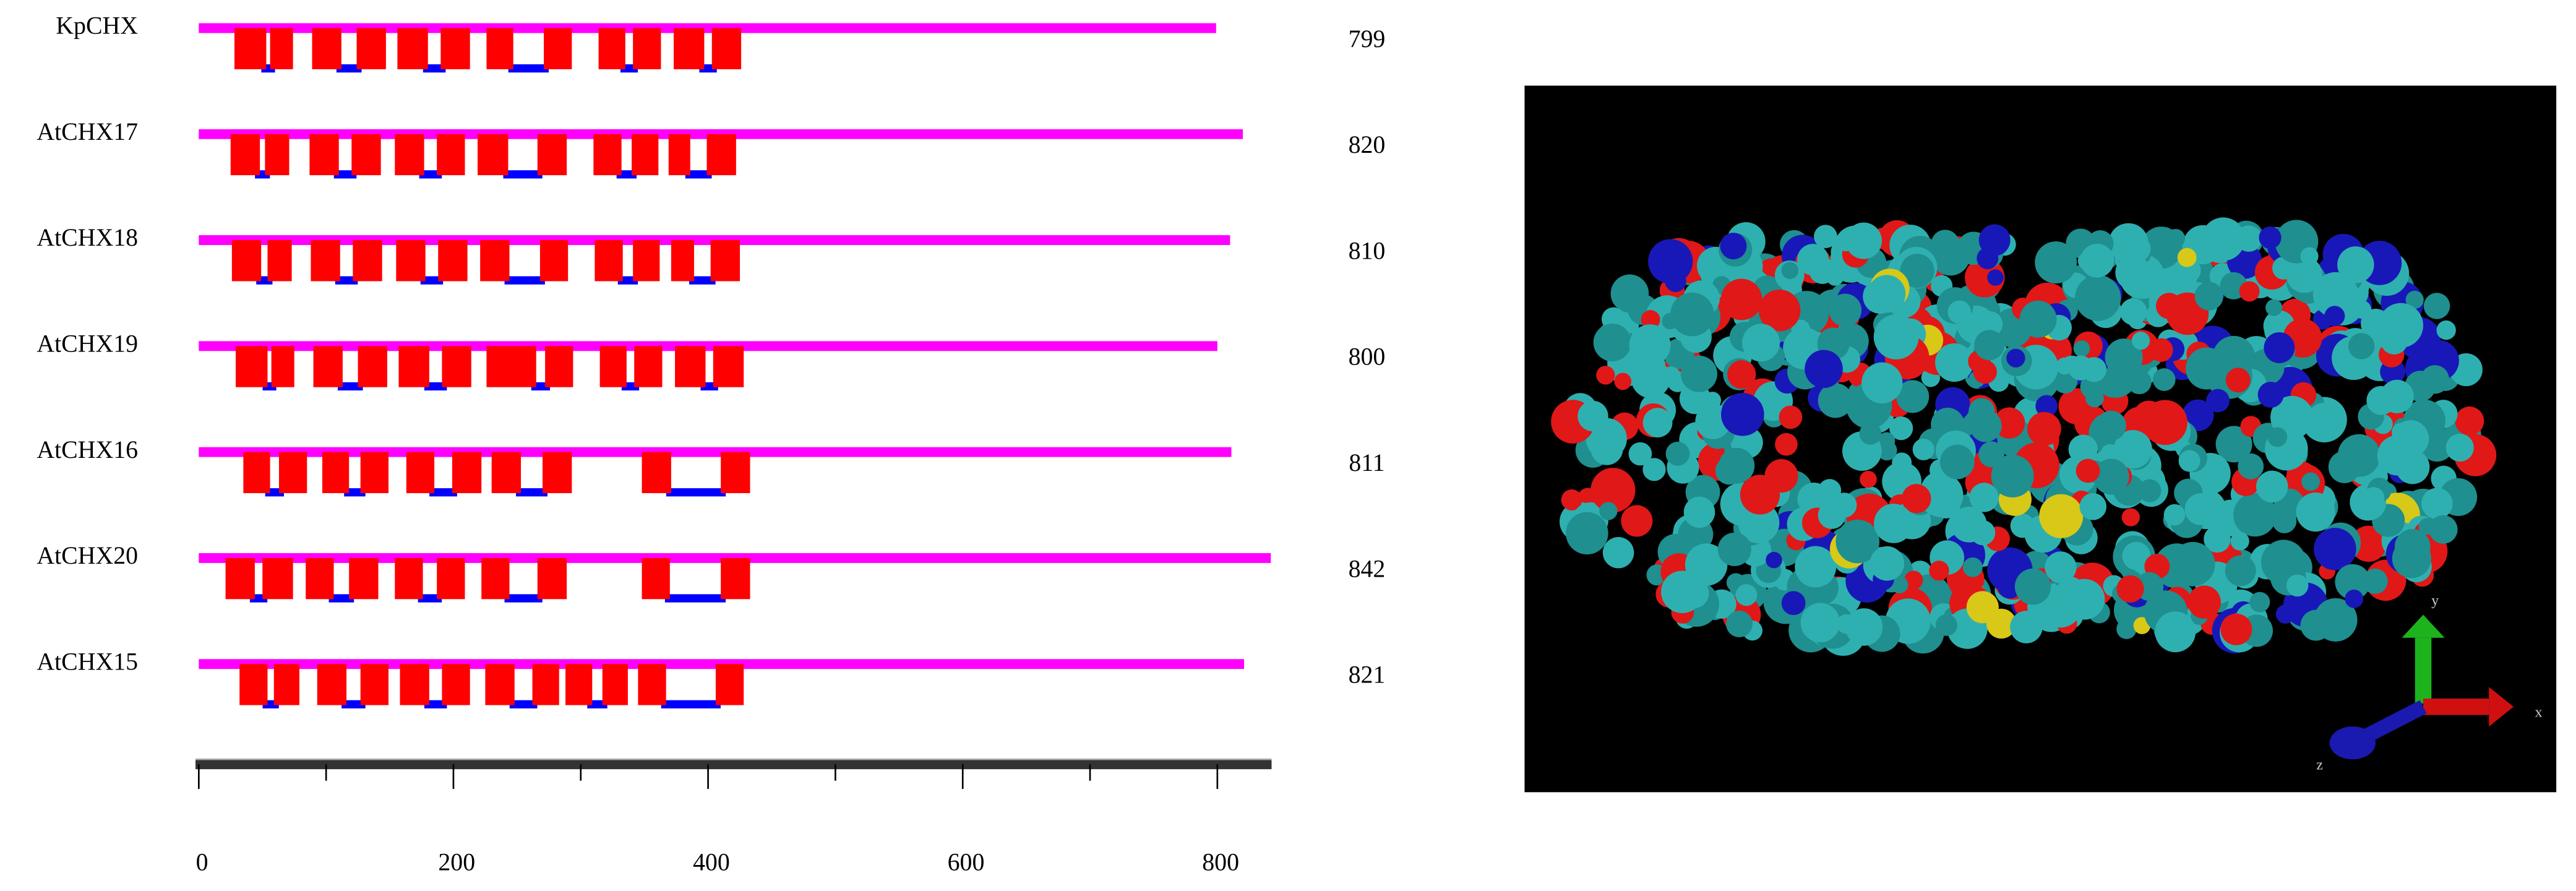  What do you see at coordinates (2423, 626) in the screenshot?
I see `y-axis-head` at bounding box center [2423, 626].